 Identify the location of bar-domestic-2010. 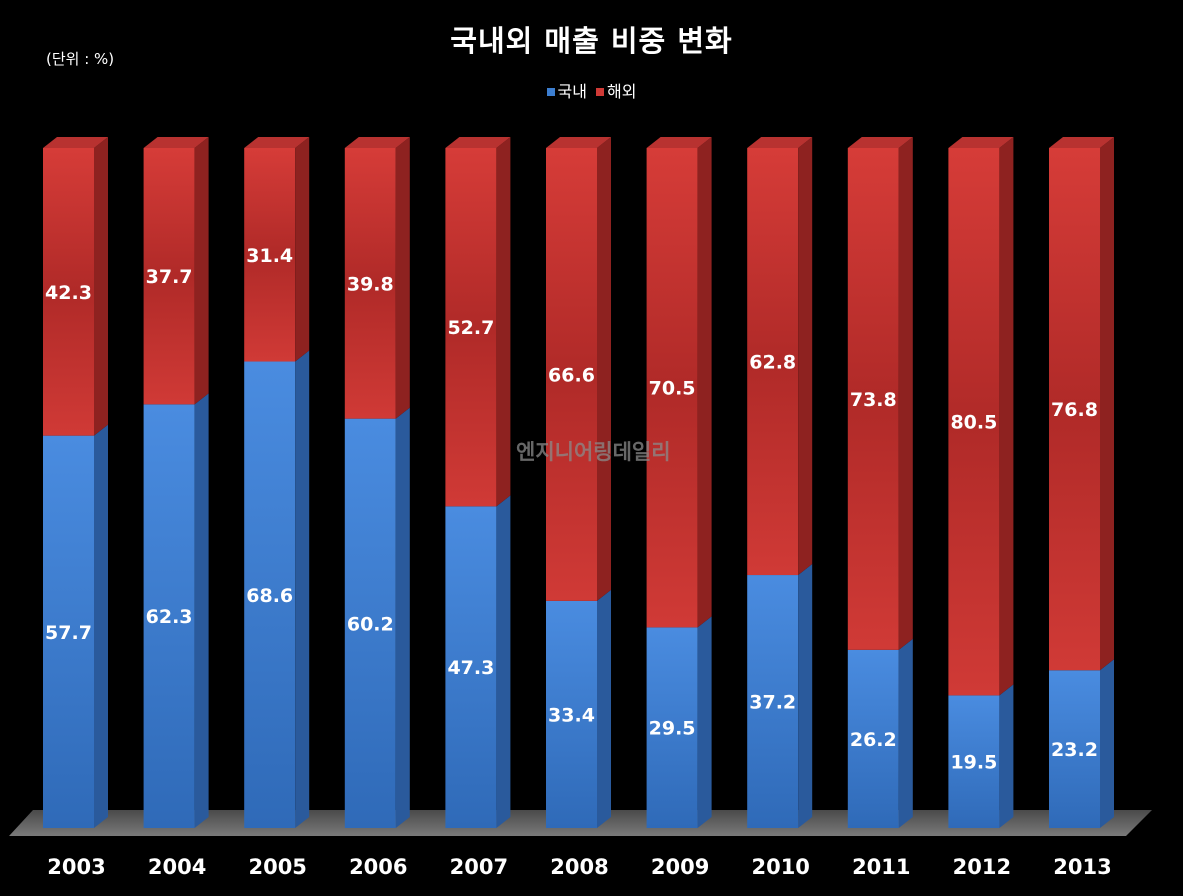
(773, 701).